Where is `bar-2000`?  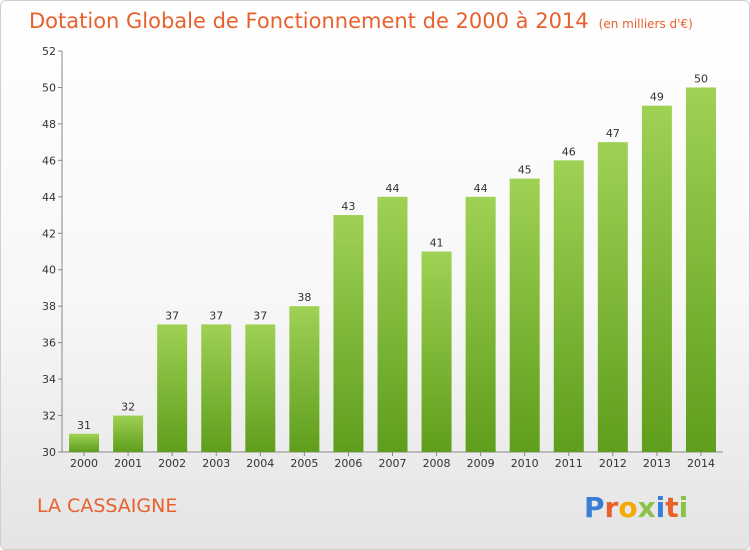 bar-2000 is located at coordinates (84, 442).